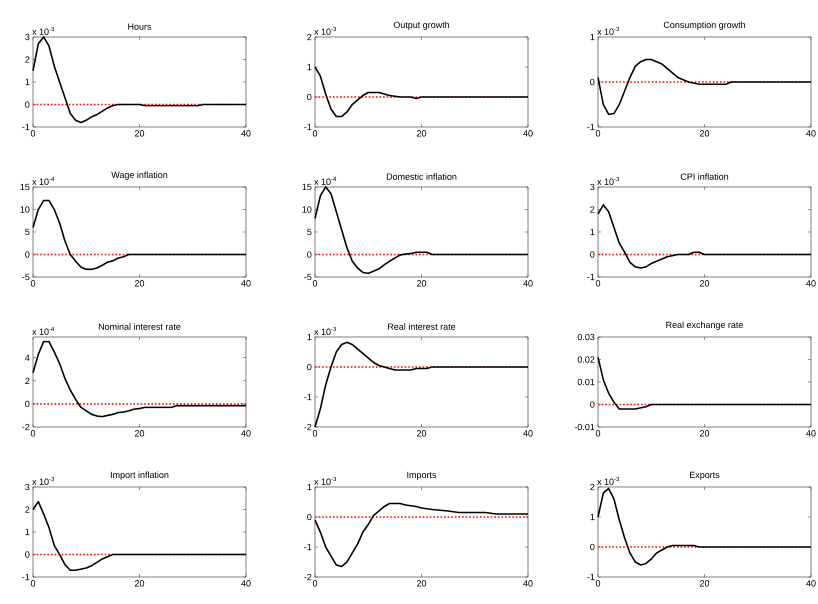  Describe the element at coordinates (139, 326) in the screenshot. I see `chart-title: Nominal interest rate` at that location.